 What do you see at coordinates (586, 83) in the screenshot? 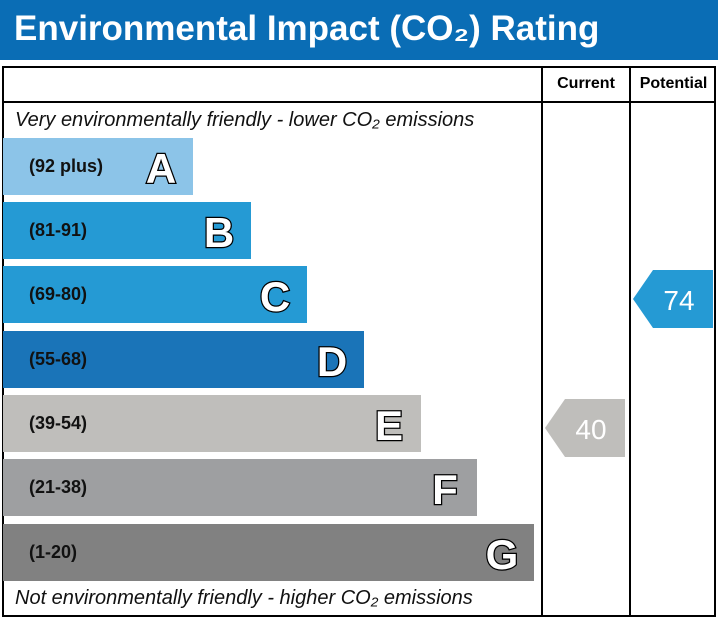
I see `current-column-header: Current` at bounding box center [586, 83].